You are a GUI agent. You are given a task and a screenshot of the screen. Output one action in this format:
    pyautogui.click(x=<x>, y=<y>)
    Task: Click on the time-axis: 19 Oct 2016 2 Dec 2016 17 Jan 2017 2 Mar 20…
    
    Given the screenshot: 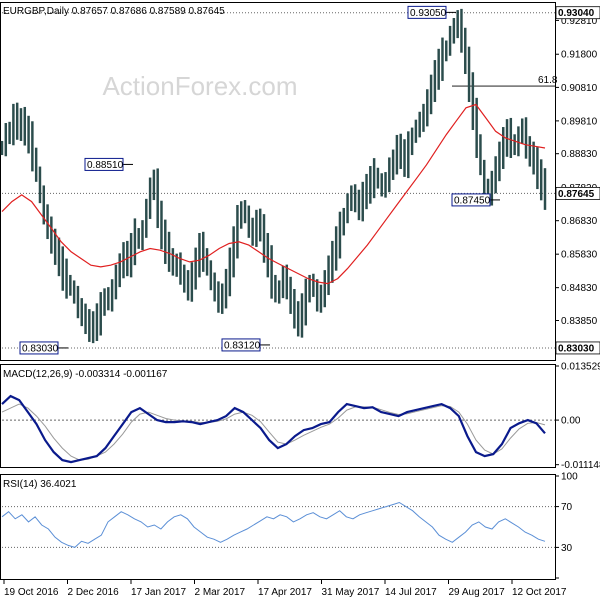 What is the action you would take?
    pyautogui.click(x=285, y=589)
    